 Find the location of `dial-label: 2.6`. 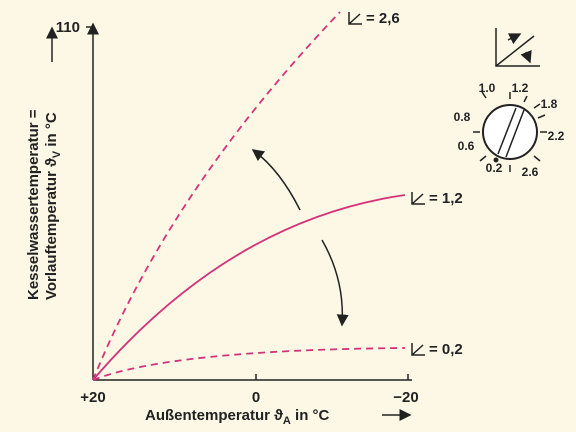

dial-label: 2.6 is located at coordinates (530, 172).